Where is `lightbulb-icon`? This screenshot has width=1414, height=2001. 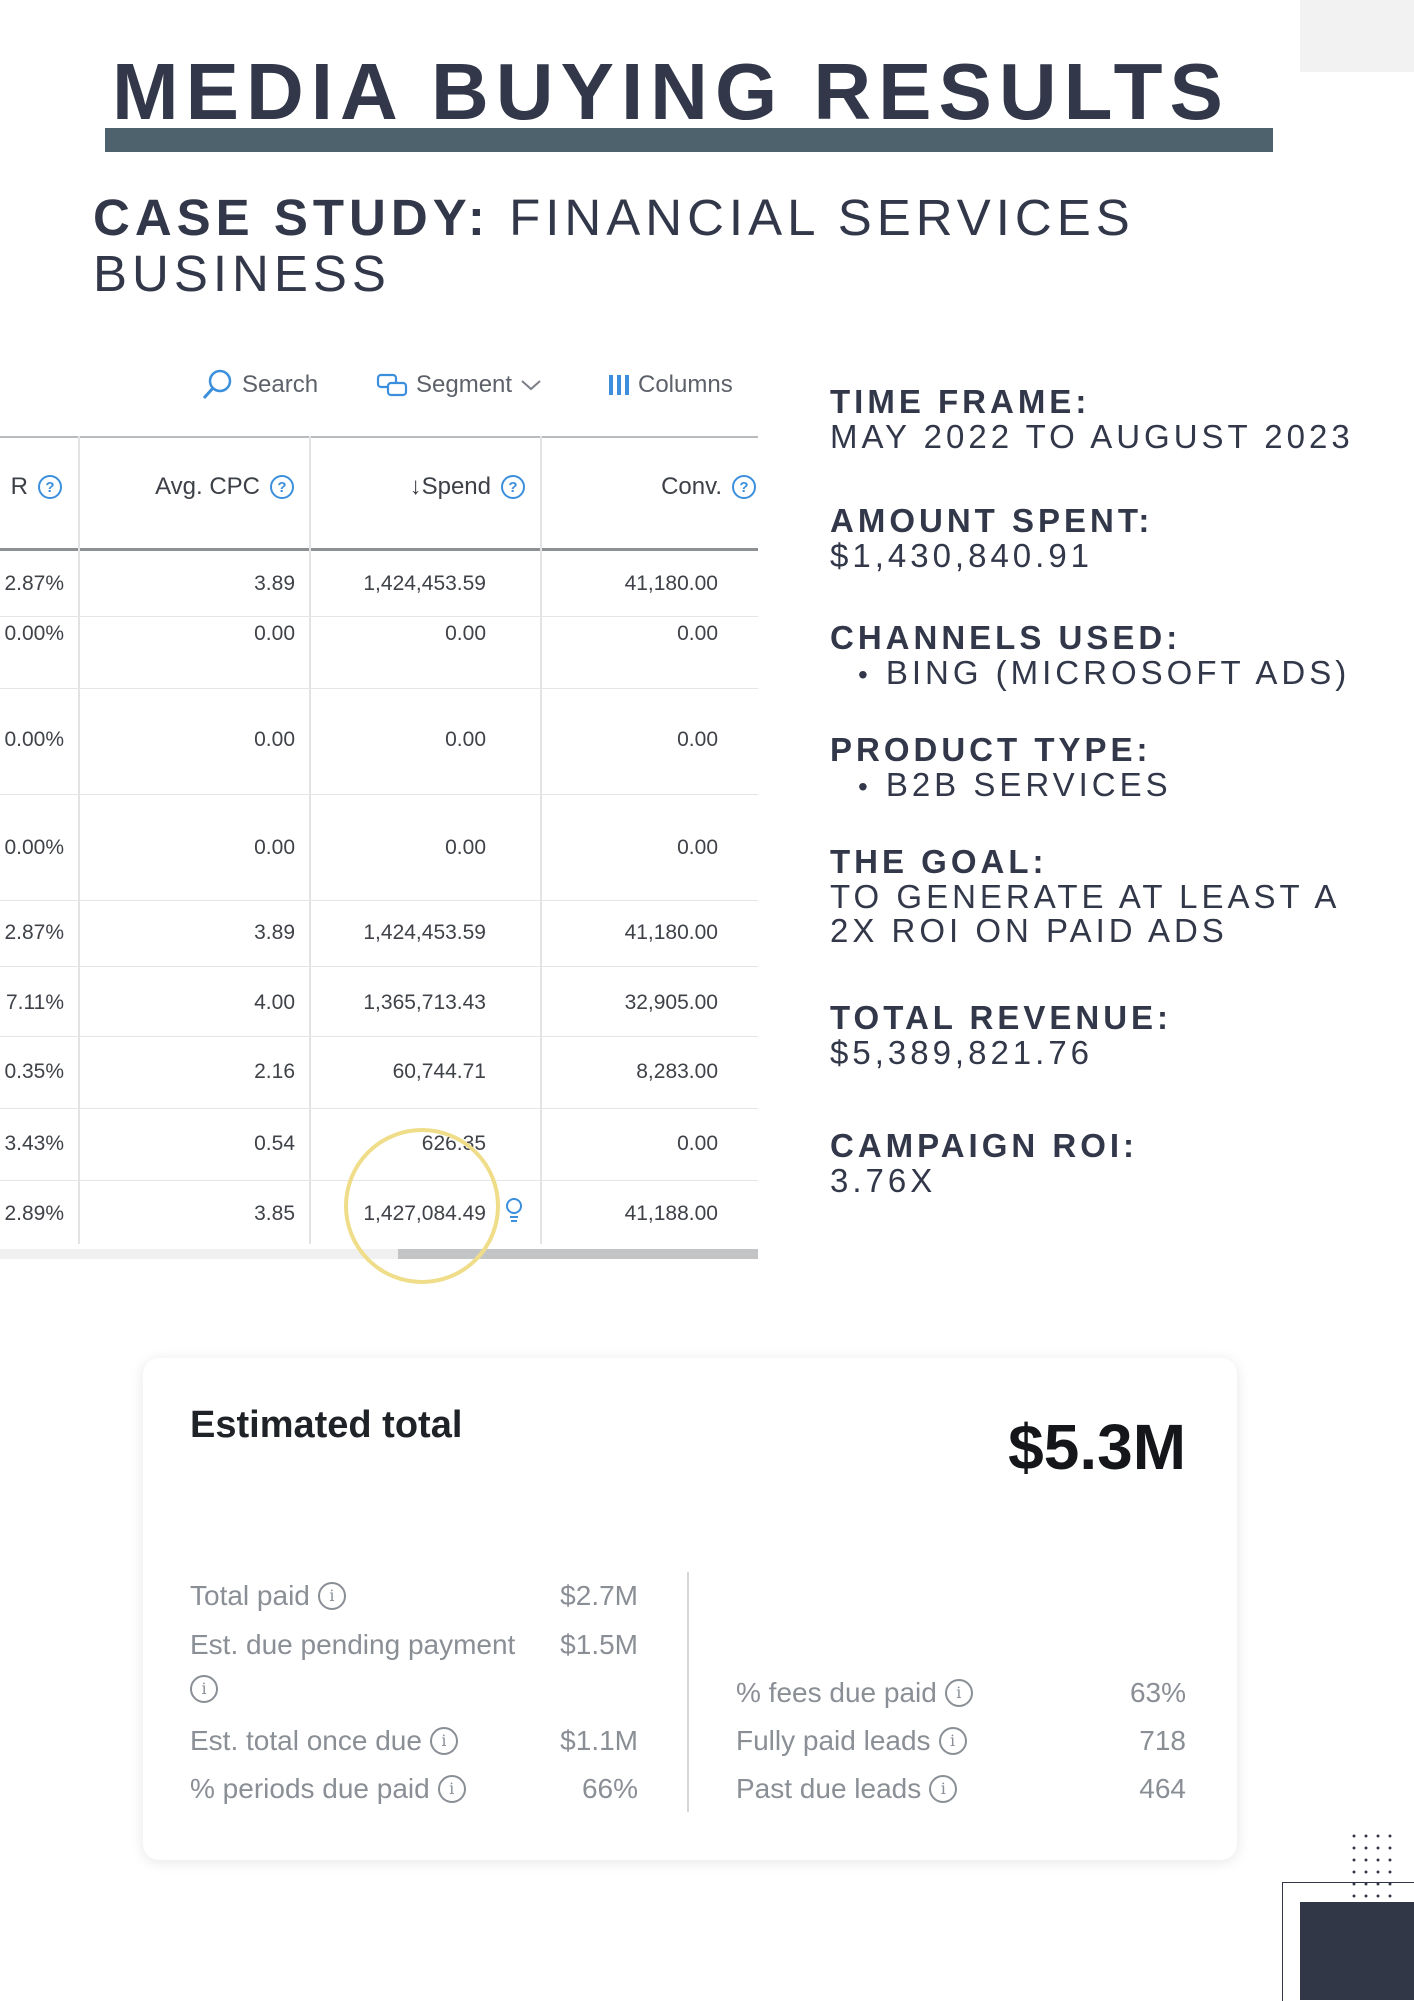
lightbulb-icon is located at coordinates (514, 1210).